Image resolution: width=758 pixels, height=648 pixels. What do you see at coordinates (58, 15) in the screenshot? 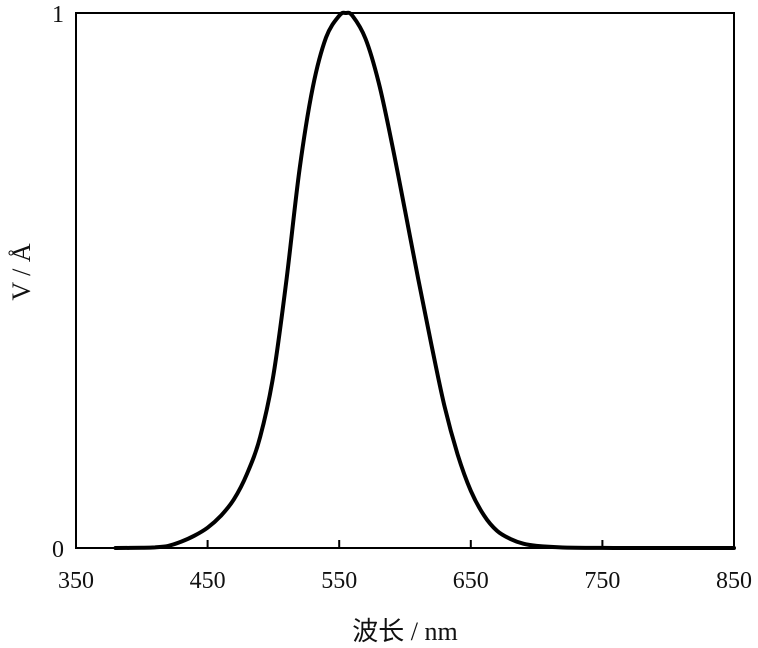
I see `y-tick-label-top: 1` at bounding box center [58, 15].